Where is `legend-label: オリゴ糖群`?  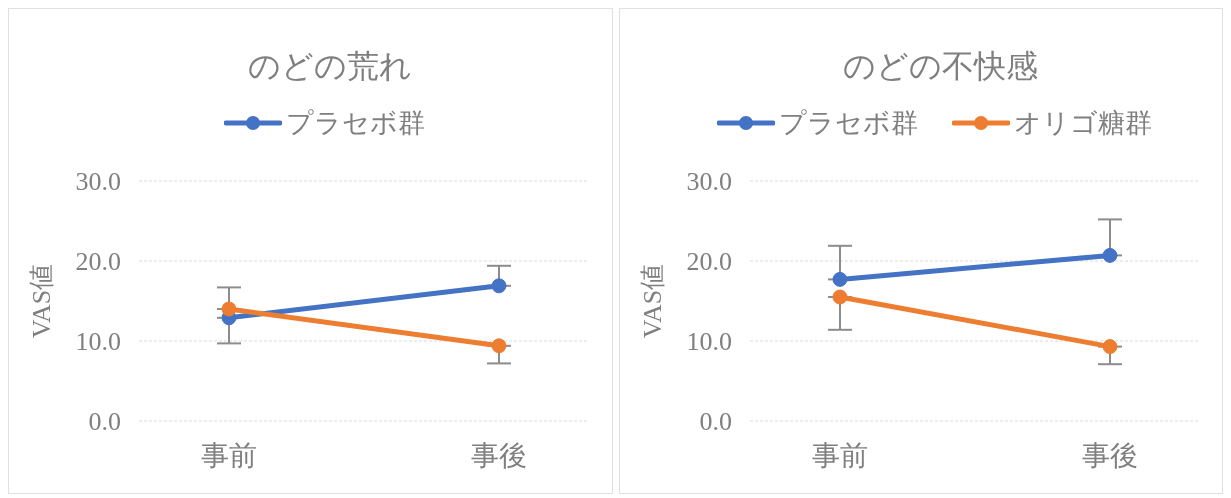
legend-label: オリゴ糖群 is located at coordinates (1083, 123).